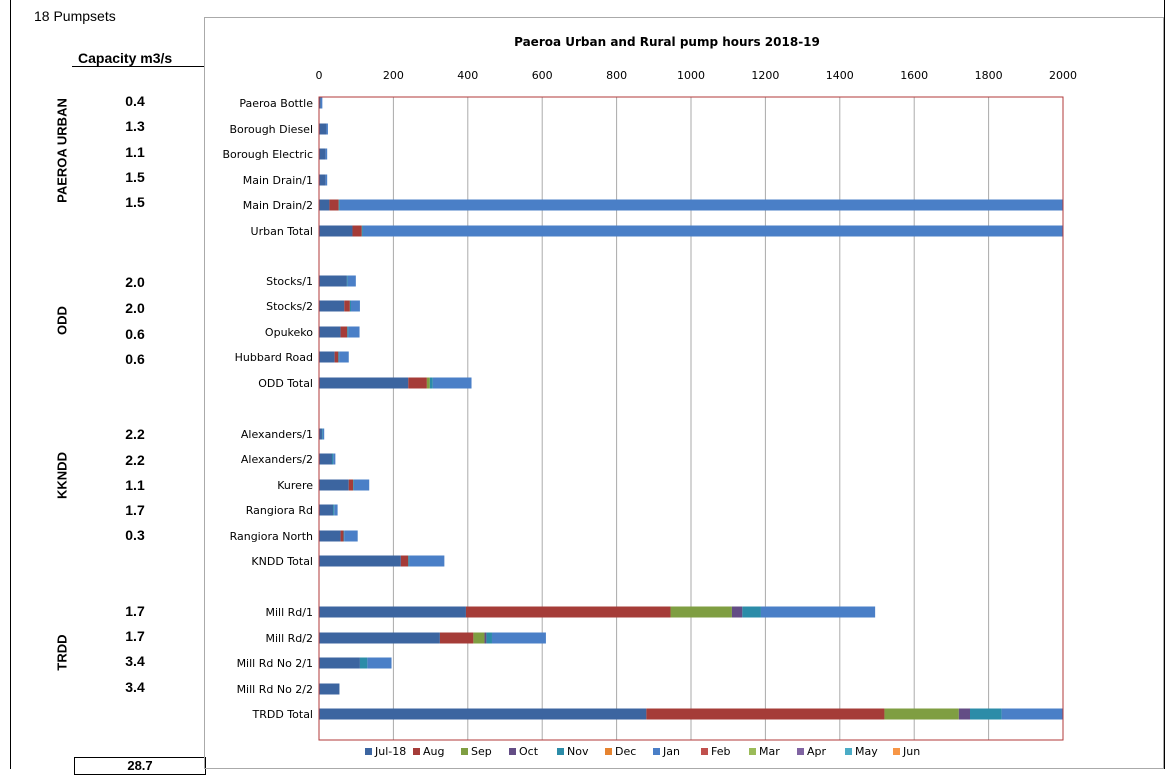 The height and width of the screenshot is (775, 1168). I want to click on legend-label: Jun, so click(911, 751).